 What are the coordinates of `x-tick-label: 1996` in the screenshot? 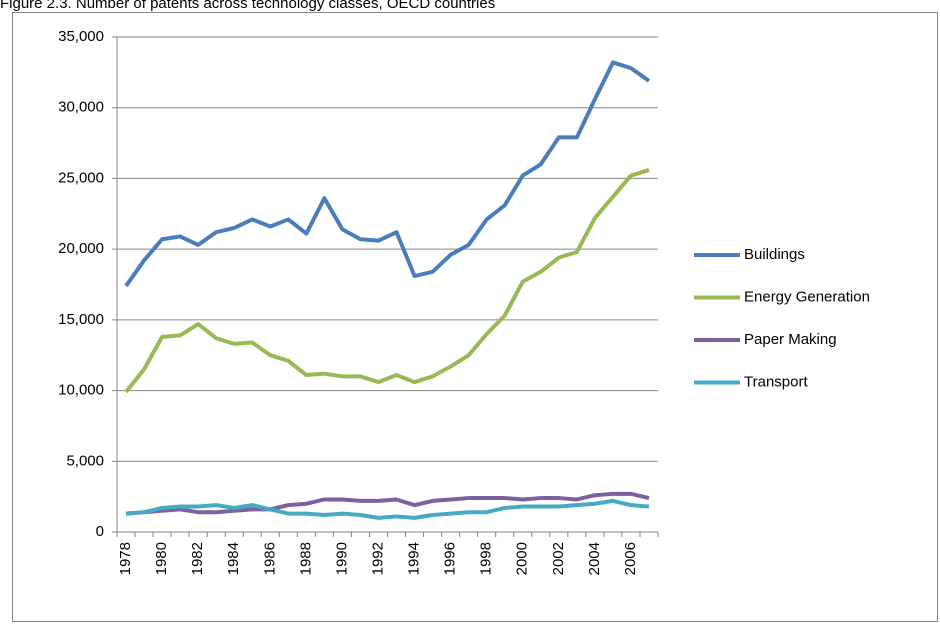 It's located at (450, 558).